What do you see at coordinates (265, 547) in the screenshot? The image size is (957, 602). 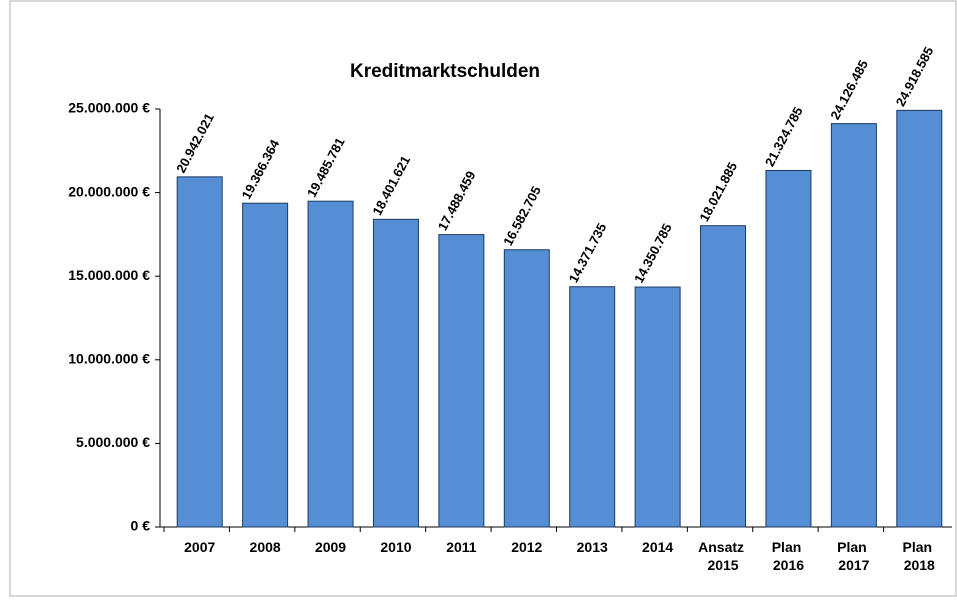 I see `x-tick-label: 2008` at bounding box center [265, 547].